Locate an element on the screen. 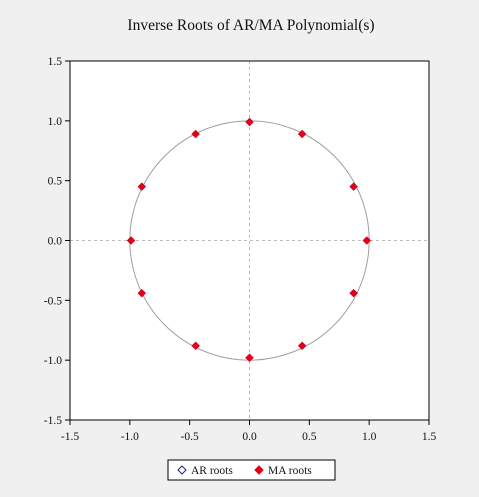 Image resolution: width=479 pixels, height=497 pixels. x-tick-label: -1.0 is located at coordinates (130, 437).